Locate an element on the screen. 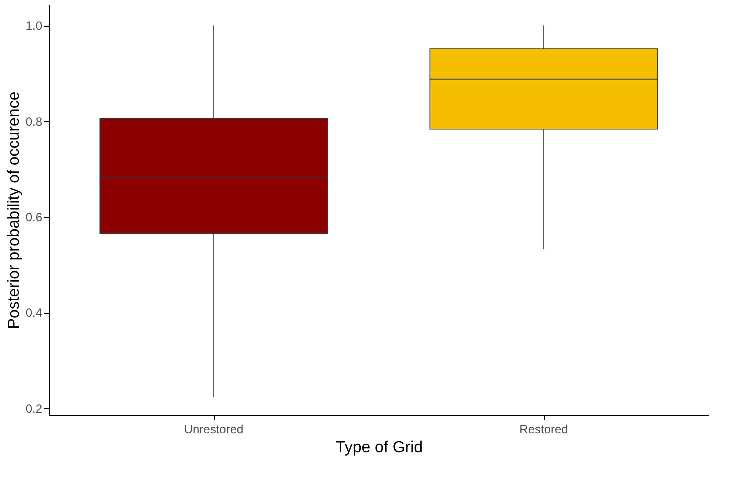  y-tick-label: 1.0 is located at coordinates (34, 26).